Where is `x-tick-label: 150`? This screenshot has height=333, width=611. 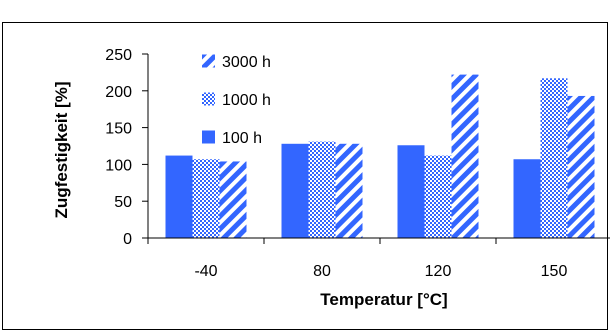 x-tick-label: 150 is located at coordinates (554, 271).